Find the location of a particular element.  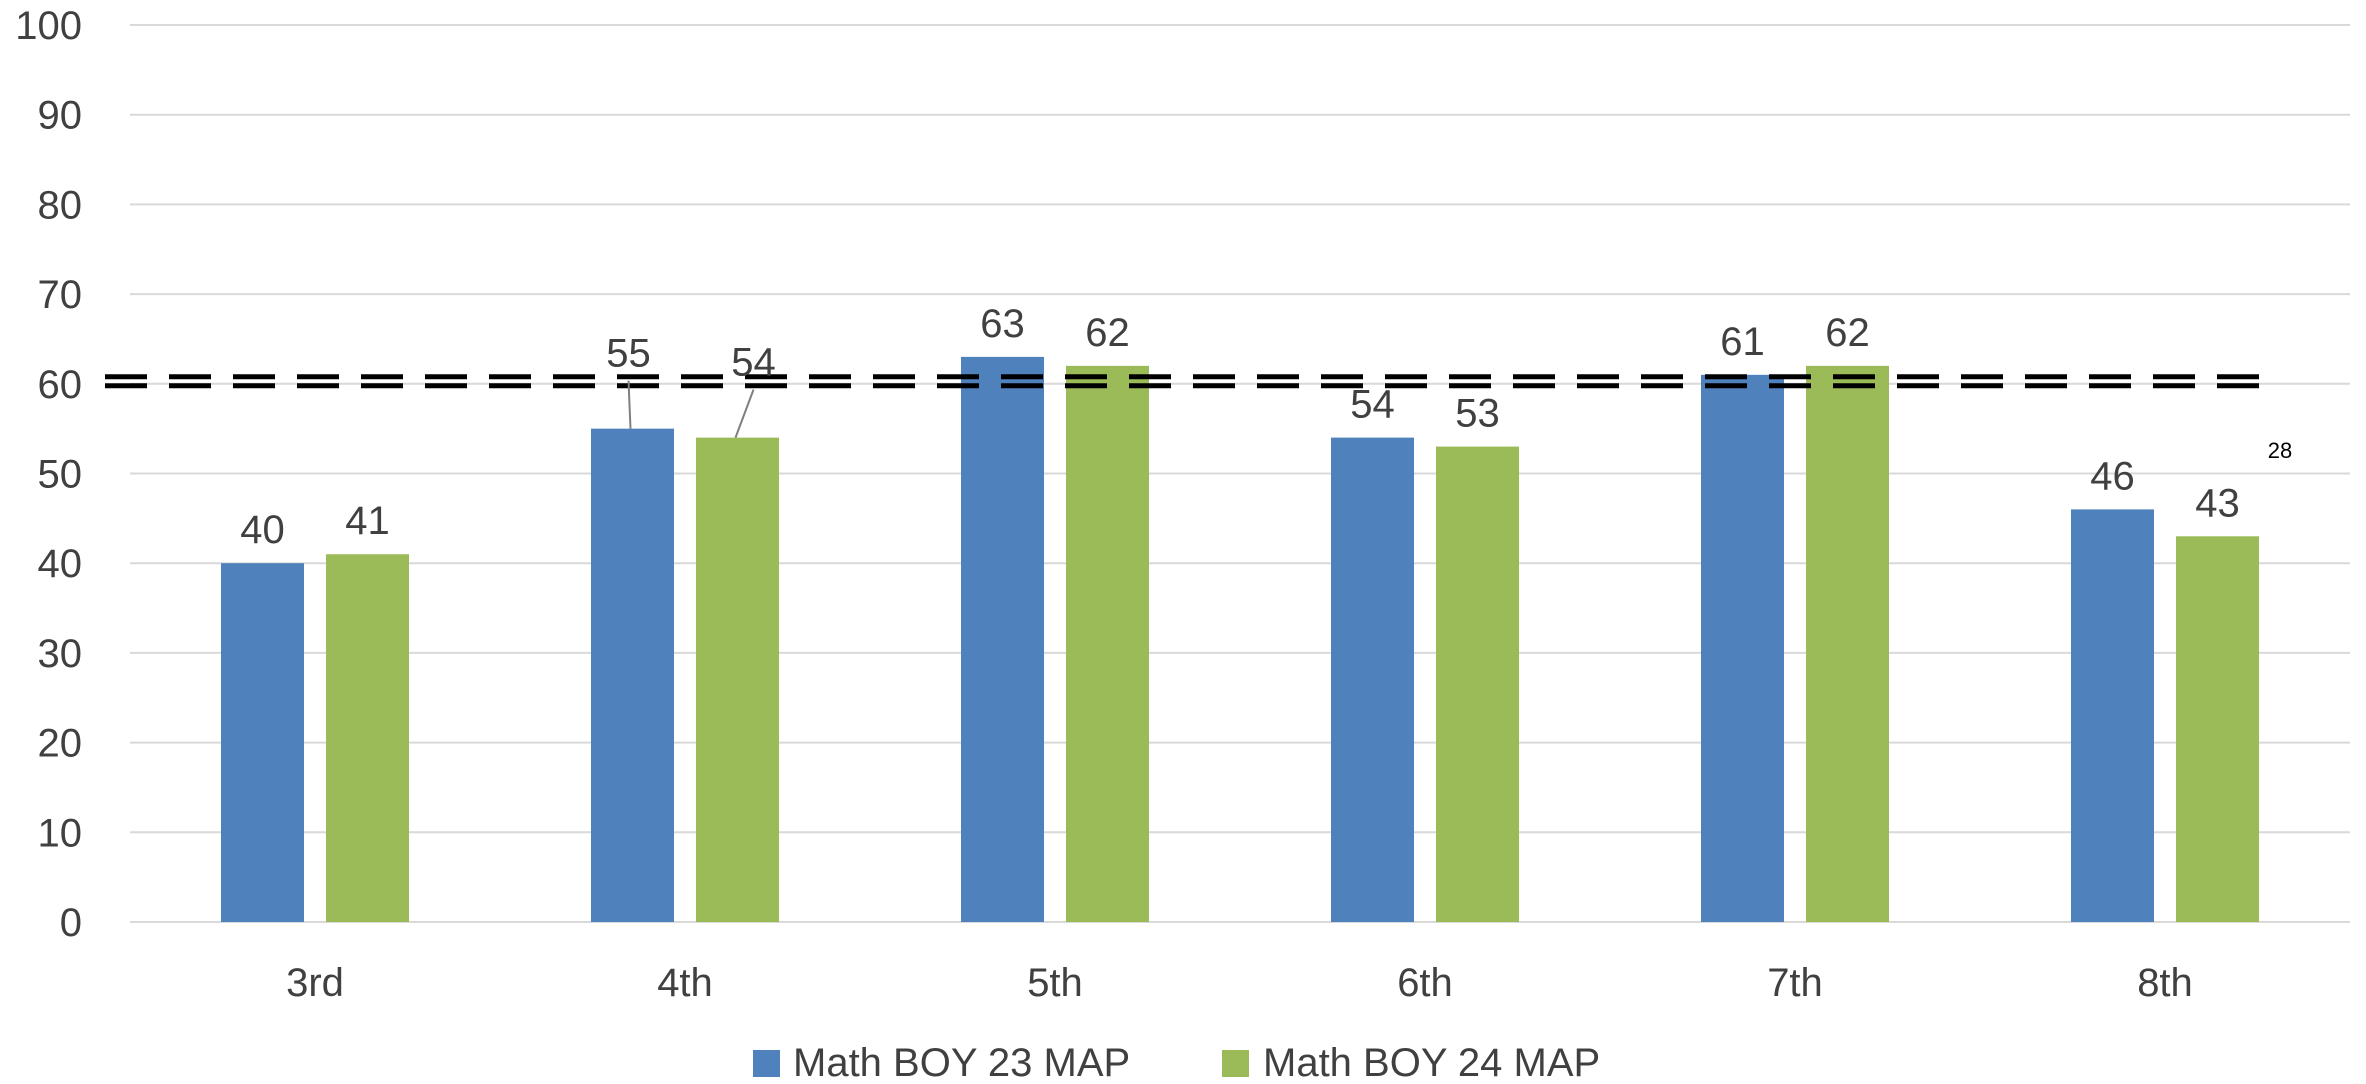

y-tick-label: 70 is located at coordinates (60, 295).